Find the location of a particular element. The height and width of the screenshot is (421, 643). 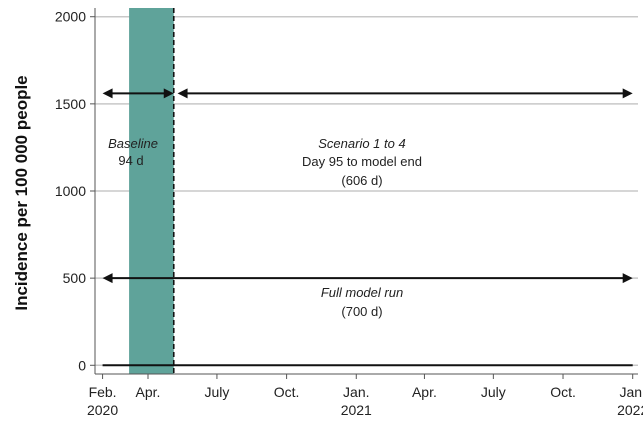

scenario-arrow is located at coordinates (405, 93).